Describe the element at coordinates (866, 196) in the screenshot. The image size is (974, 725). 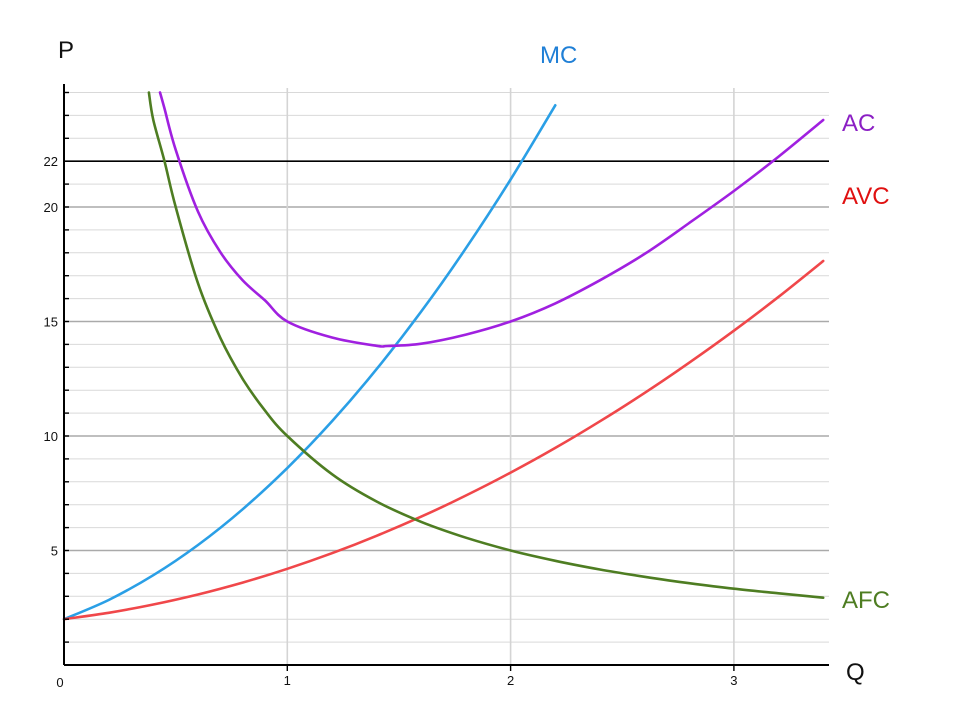
I see `avc-label: AVC` at that location.